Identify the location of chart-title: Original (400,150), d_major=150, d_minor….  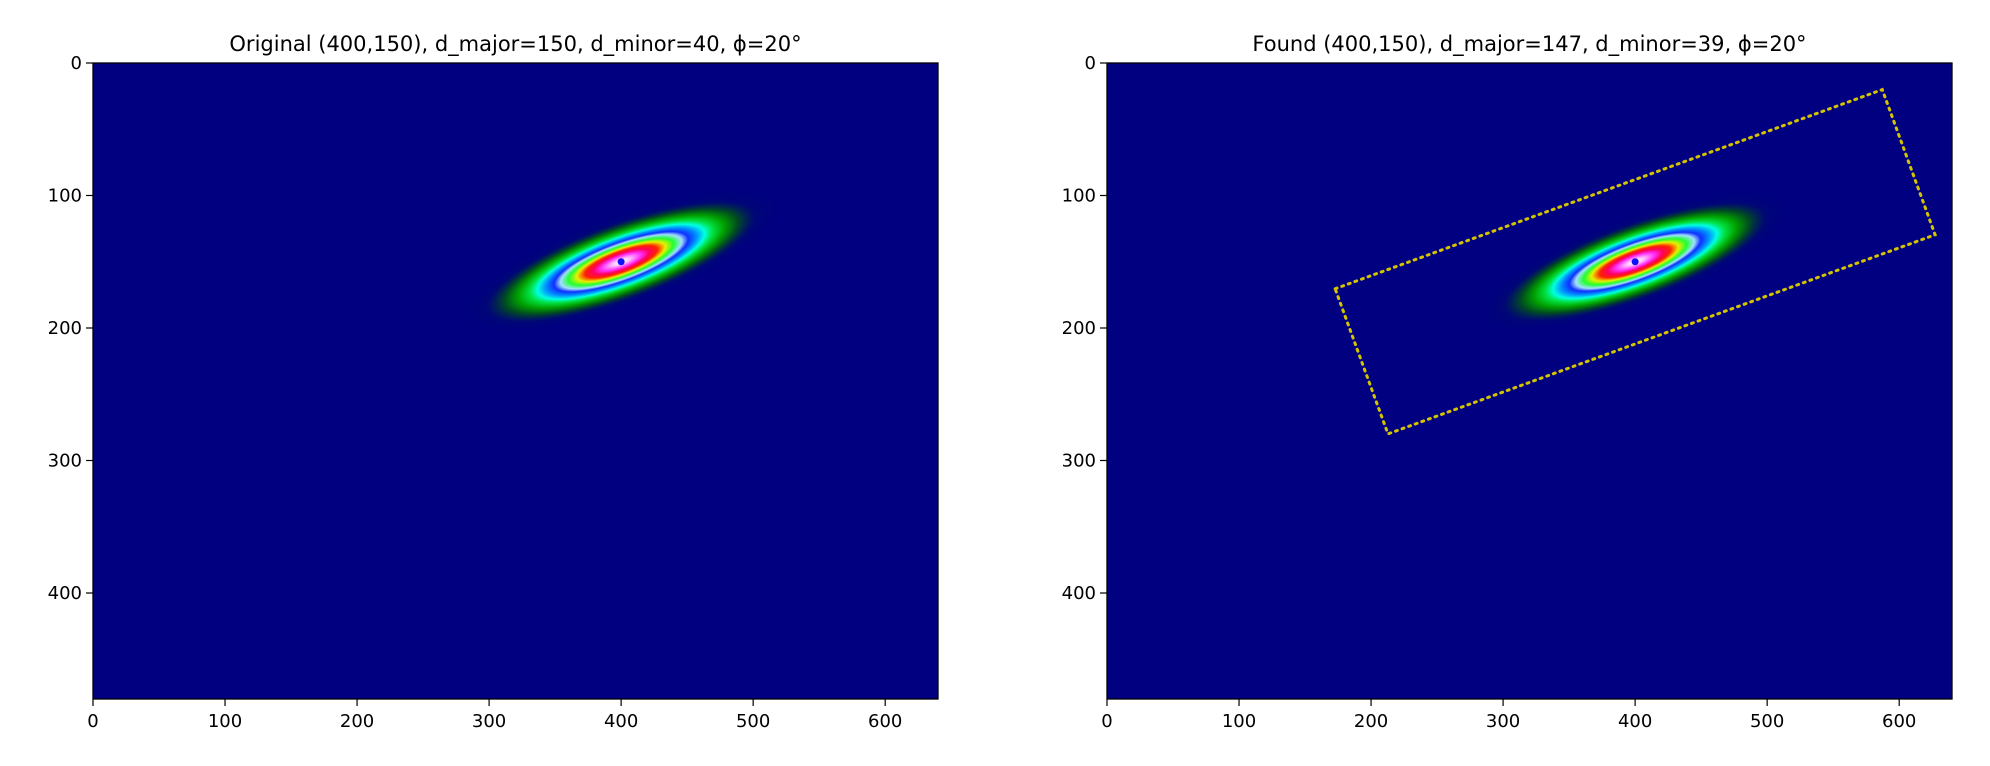
(515, 44).